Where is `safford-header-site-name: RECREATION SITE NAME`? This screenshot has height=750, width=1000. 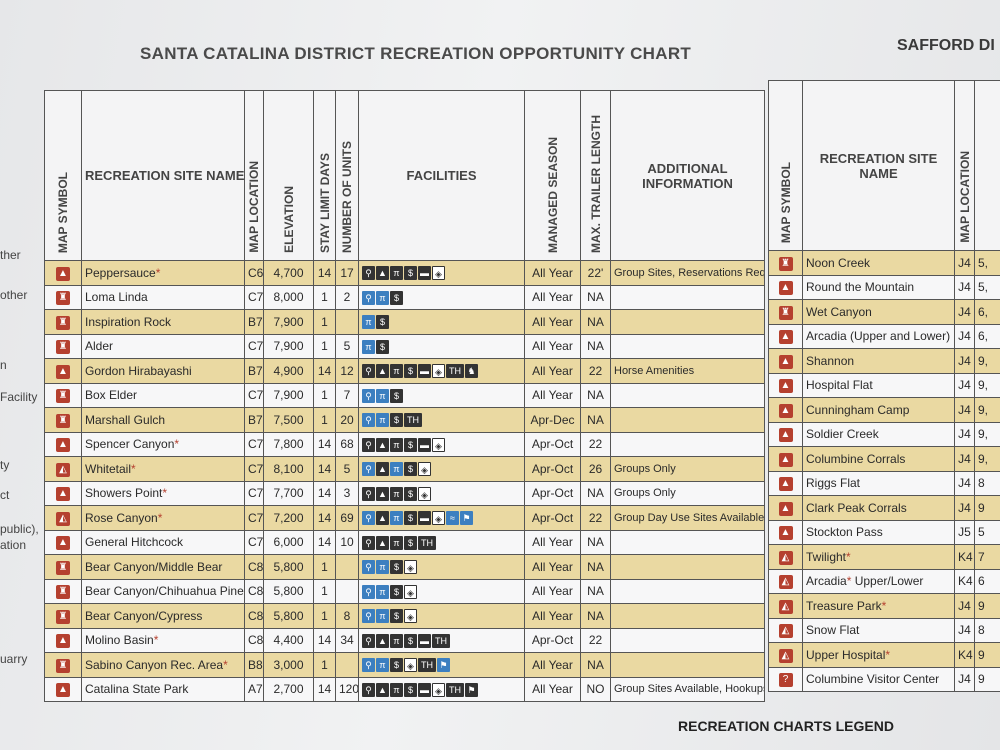 safford-header-site-name: RECREATION SITE NAME is located at coordinates (878, 165).